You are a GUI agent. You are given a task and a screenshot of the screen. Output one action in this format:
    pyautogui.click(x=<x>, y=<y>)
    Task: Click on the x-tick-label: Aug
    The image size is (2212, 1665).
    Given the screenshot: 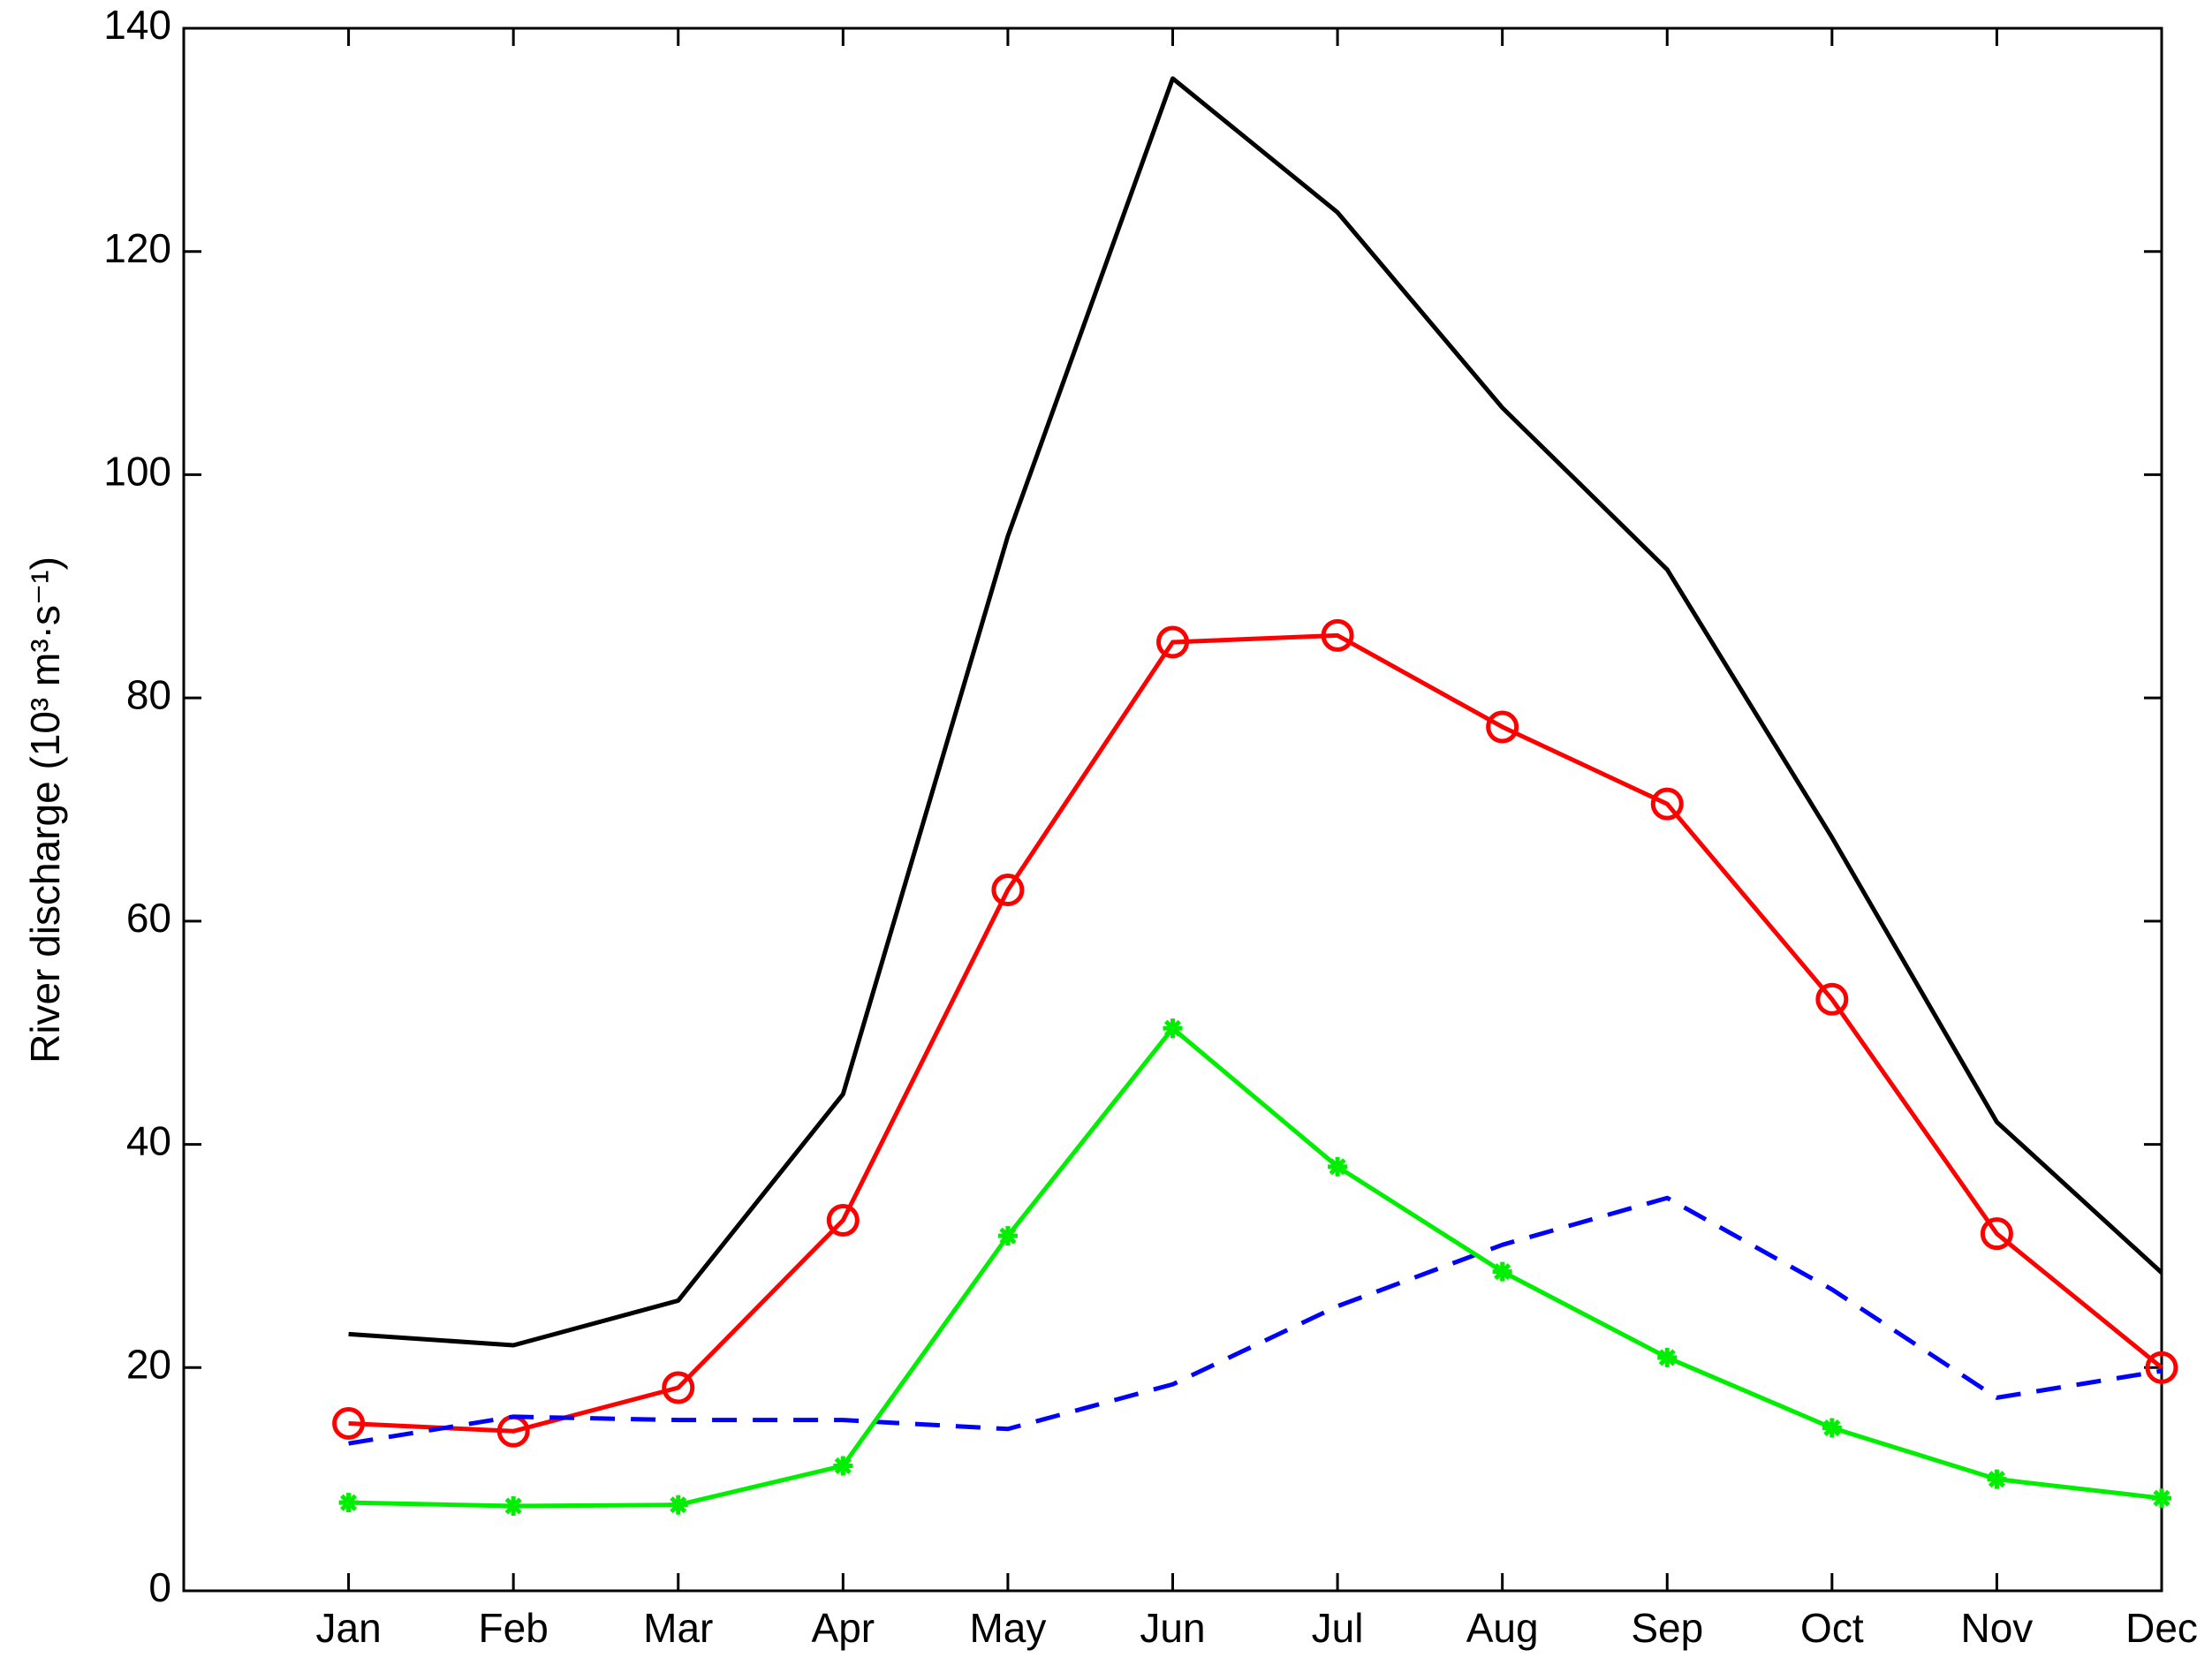 What is the action you would take?
    pyautogui.click(x=1502, y=1628)
    